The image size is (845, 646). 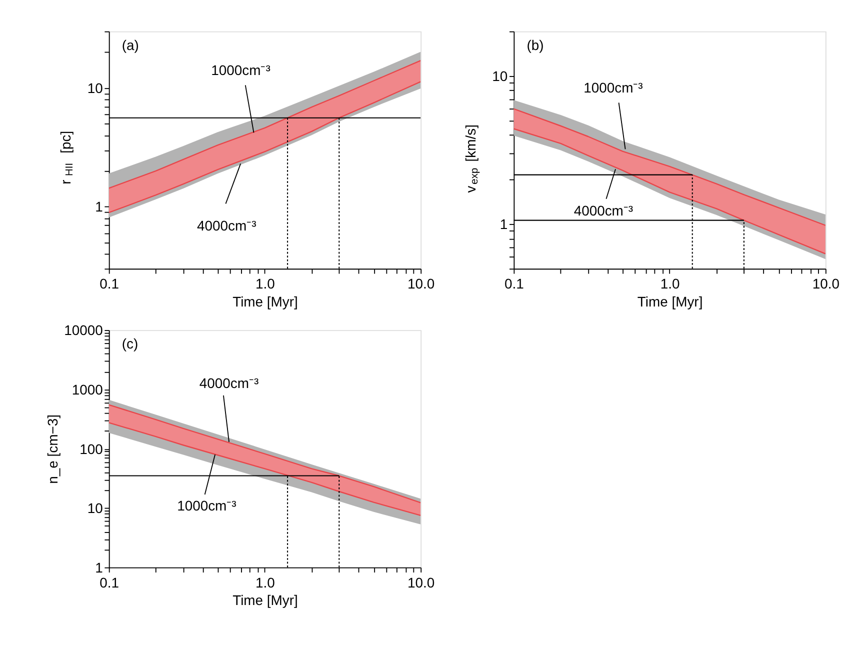 What do you see at coordinates (130, 344) in the screenshot?
I see `annotation: (c)` at bounding box center [130, 344].